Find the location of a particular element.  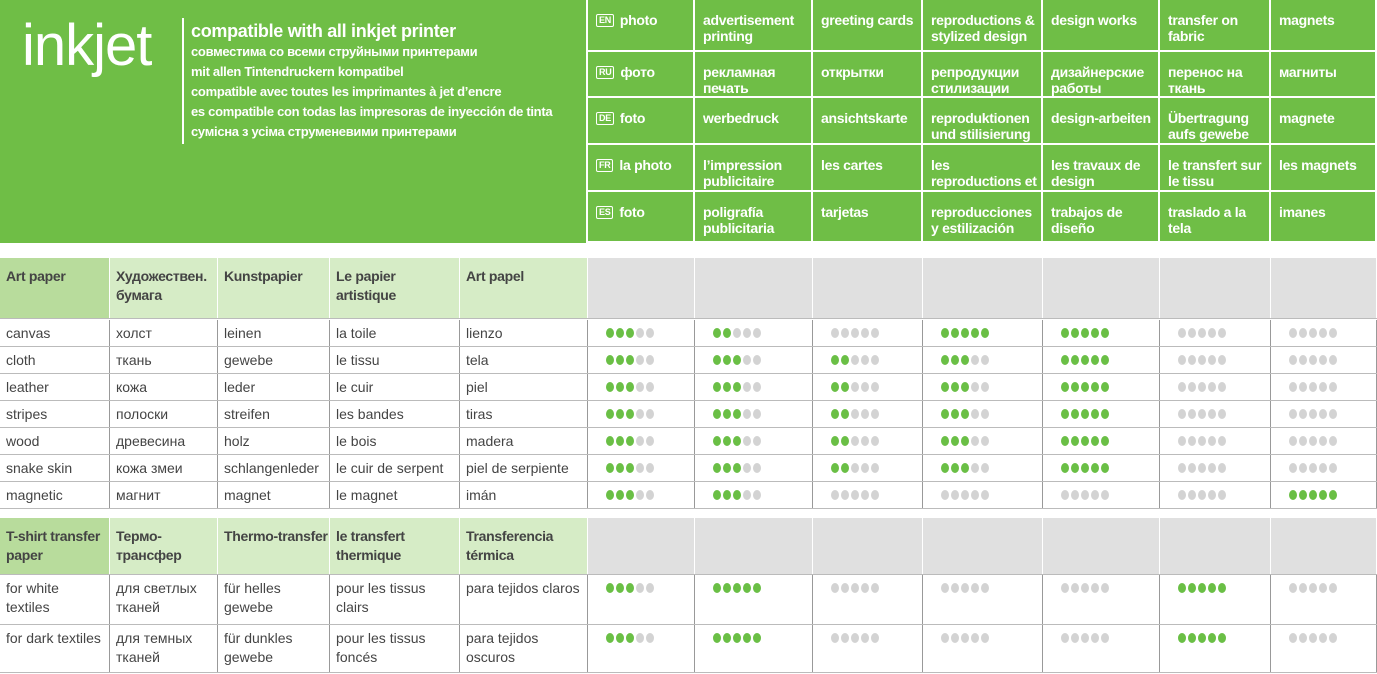

use-cell: EN photo is located at coordinates (641, 26).